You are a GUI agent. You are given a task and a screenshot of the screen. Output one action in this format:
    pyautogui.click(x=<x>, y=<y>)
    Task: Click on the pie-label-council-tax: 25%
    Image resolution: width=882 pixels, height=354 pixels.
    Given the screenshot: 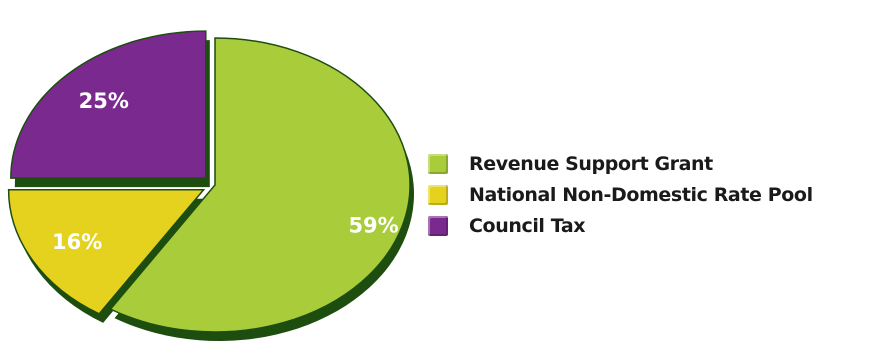 What is the action you would take?
    pyautogui.click(x=104, y=101)
    